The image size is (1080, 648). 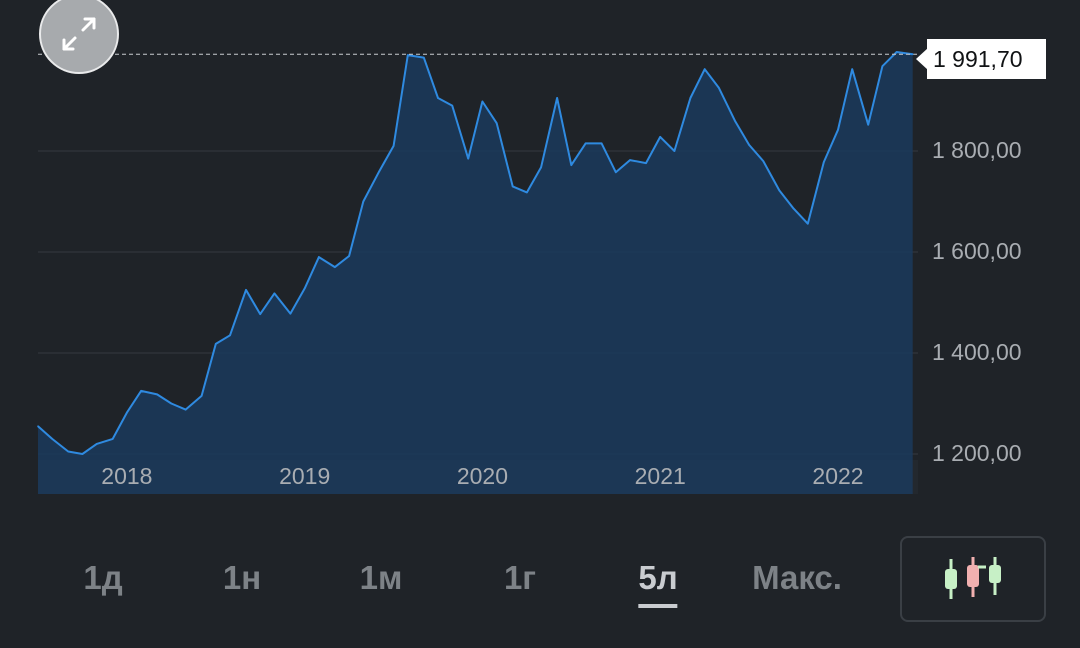 What do you see at coordinates (986, 59) in the screenshot?
I see `current-price-label: 1 991,70` at bounding box center [986, 59].